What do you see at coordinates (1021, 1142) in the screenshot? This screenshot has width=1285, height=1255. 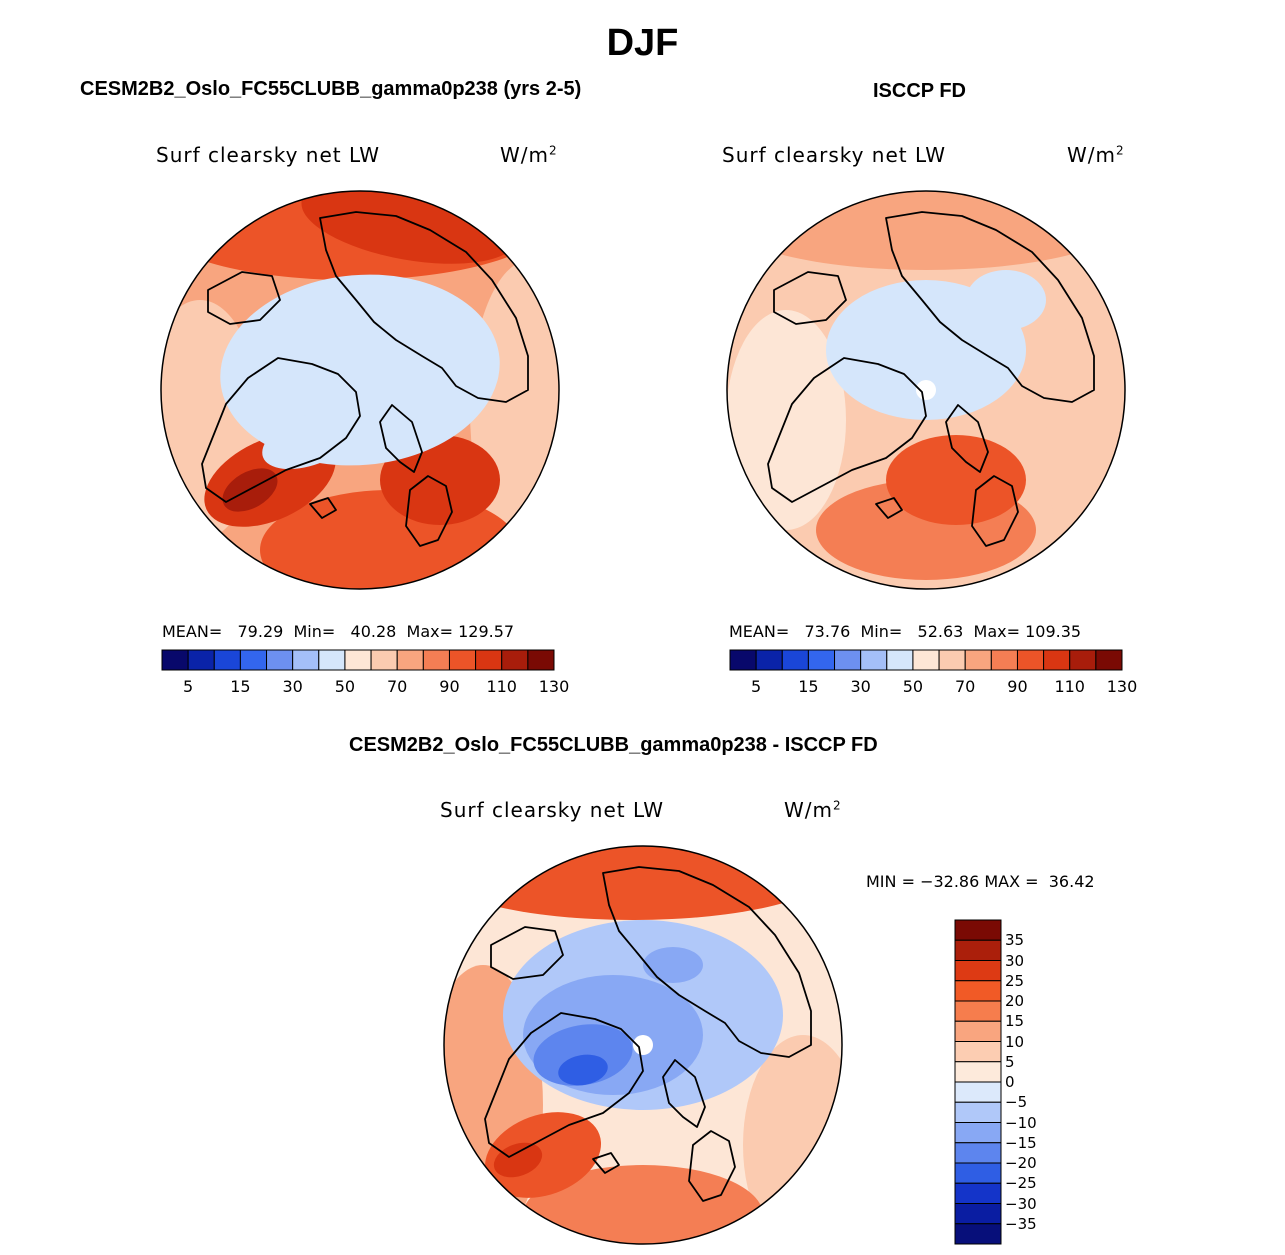 I see `diff-colorbar-tick-label: −15` at bounding box center [1021, 1142].